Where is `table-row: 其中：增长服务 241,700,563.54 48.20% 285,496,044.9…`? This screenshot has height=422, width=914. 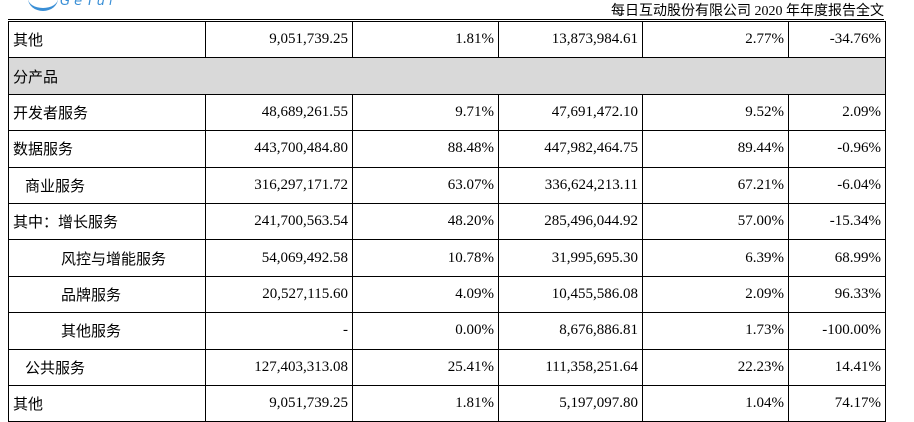 table-row: 其中：增长服务 241,700,563.54 48.20% 285,496,044.9… is located at coordinates (447, 221).